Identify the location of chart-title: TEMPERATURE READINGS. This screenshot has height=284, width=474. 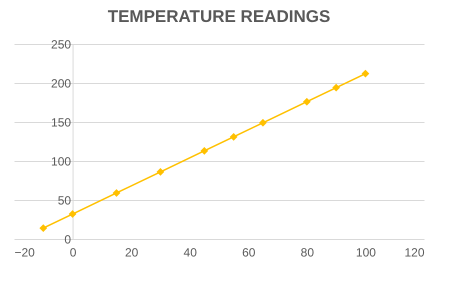
(219, 16).